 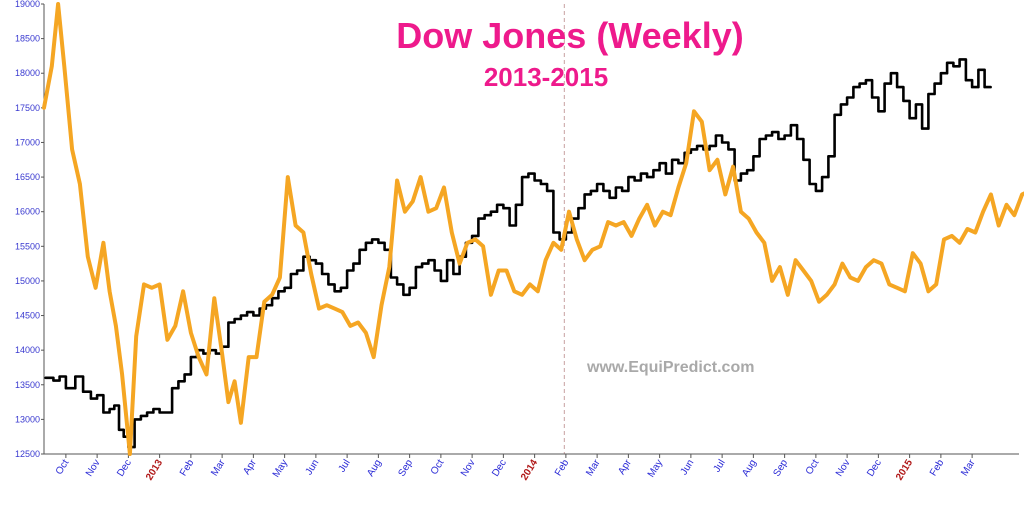 What do you see at coordinates (27, 316) in the screenshot?
I see `y-tick-label: 14500` at bounding box center [27, 316].